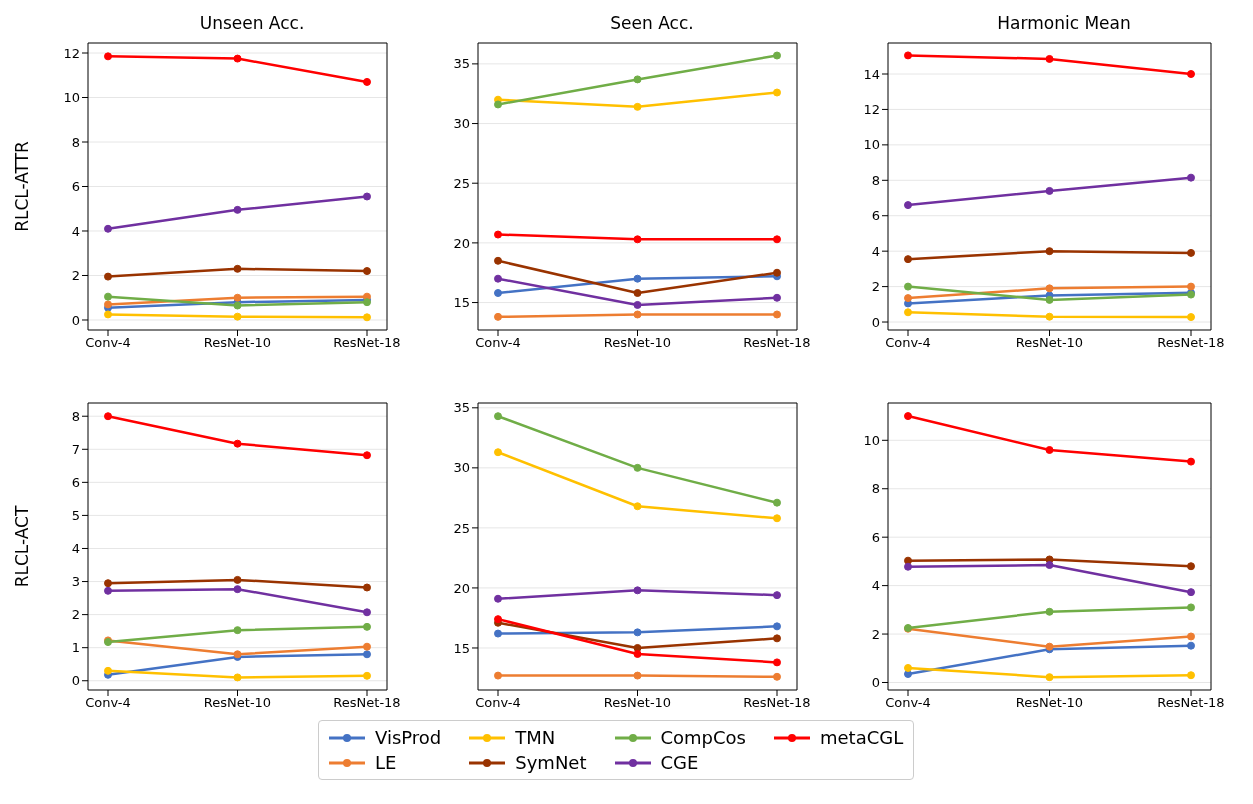 The image size is (1253, 804). Describe the element at coordinates (871, 74) in the screenshot. I see `y-tick-label: 14` at that location.